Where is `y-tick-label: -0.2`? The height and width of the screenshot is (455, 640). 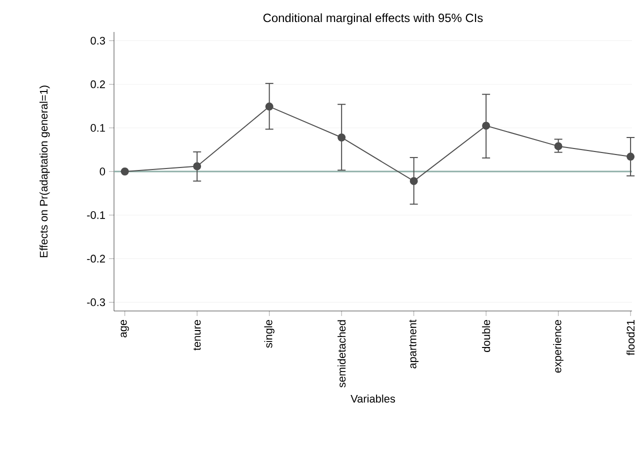 y-tick-label: -0.2 is located at coordinates (96, 258).